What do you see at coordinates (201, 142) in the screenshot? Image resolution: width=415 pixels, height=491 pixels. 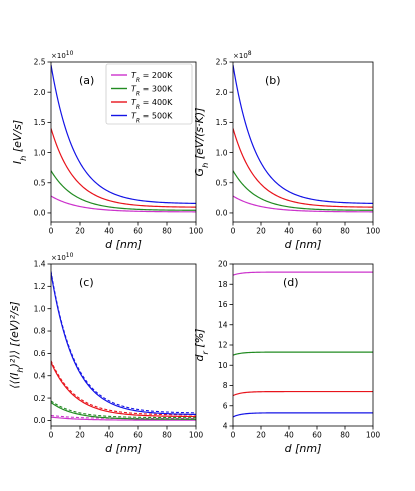 I see `y-axis-label: Gh [eV/(s·K)]` at bounding box center [201, 142].